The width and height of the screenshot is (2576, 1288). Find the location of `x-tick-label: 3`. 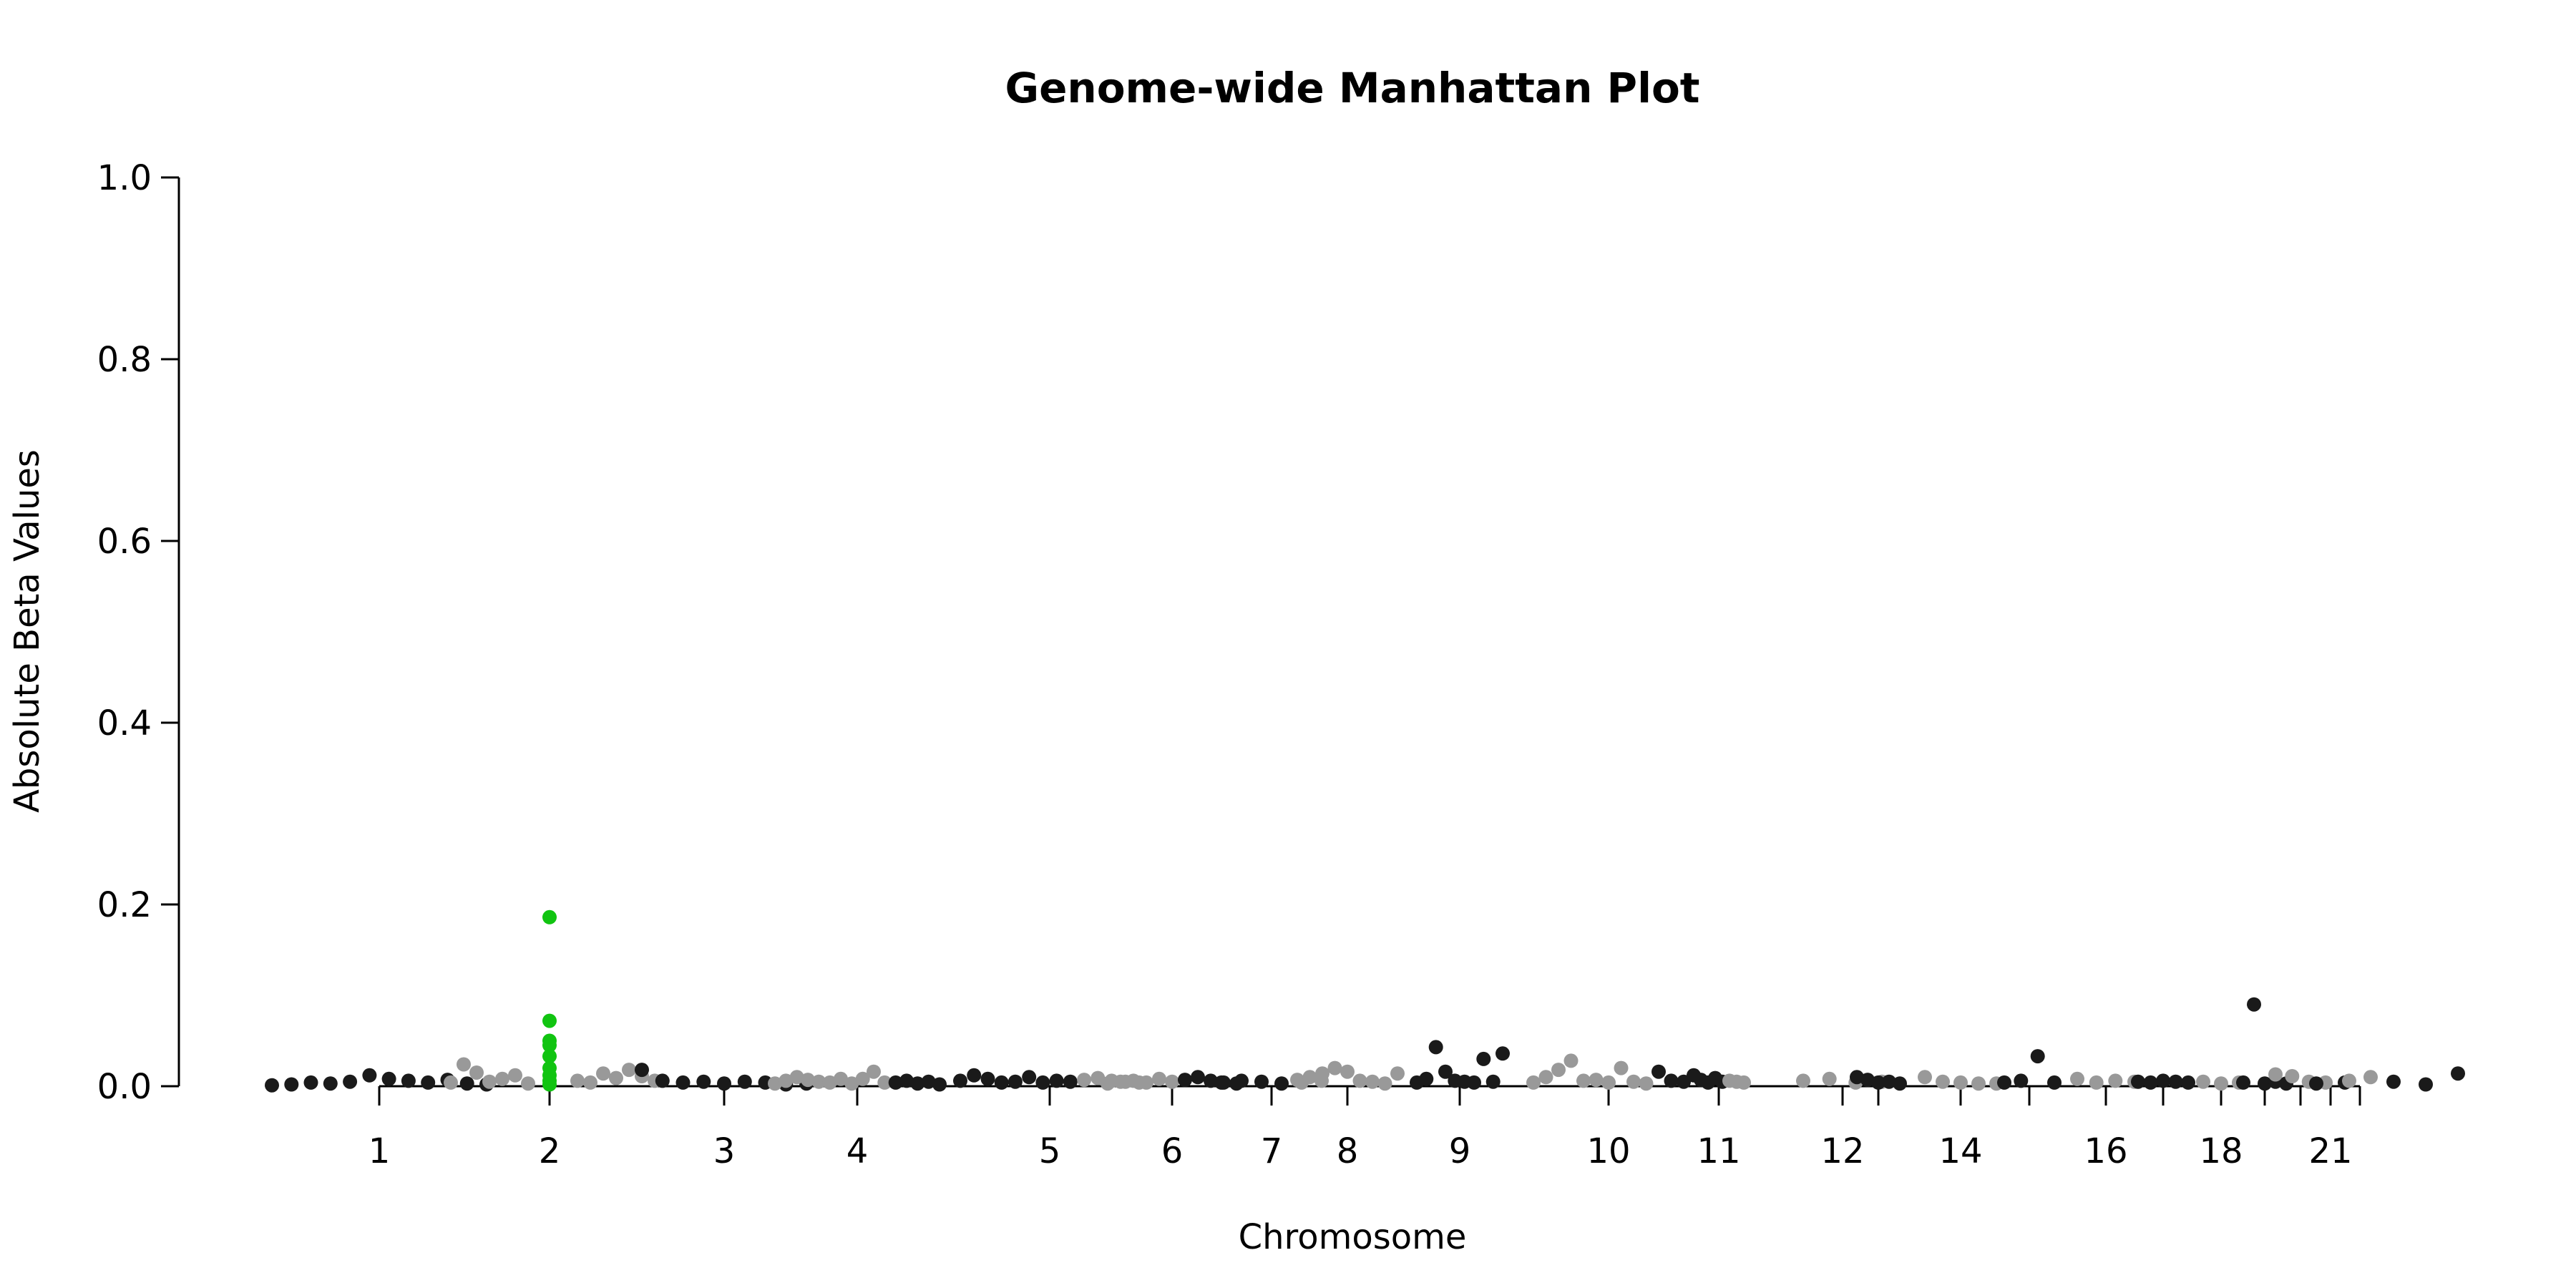

x-tick-label: 3 is located at coordinates (724, 1151).